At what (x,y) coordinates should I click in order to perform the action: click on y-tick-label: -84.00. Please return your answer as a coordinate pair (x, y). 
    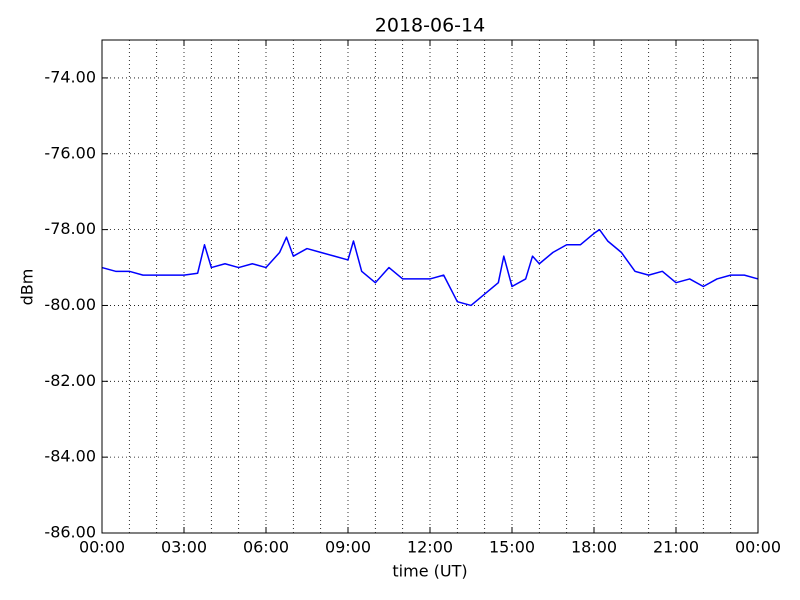
    Looking at the image, I should click on (70, 456).